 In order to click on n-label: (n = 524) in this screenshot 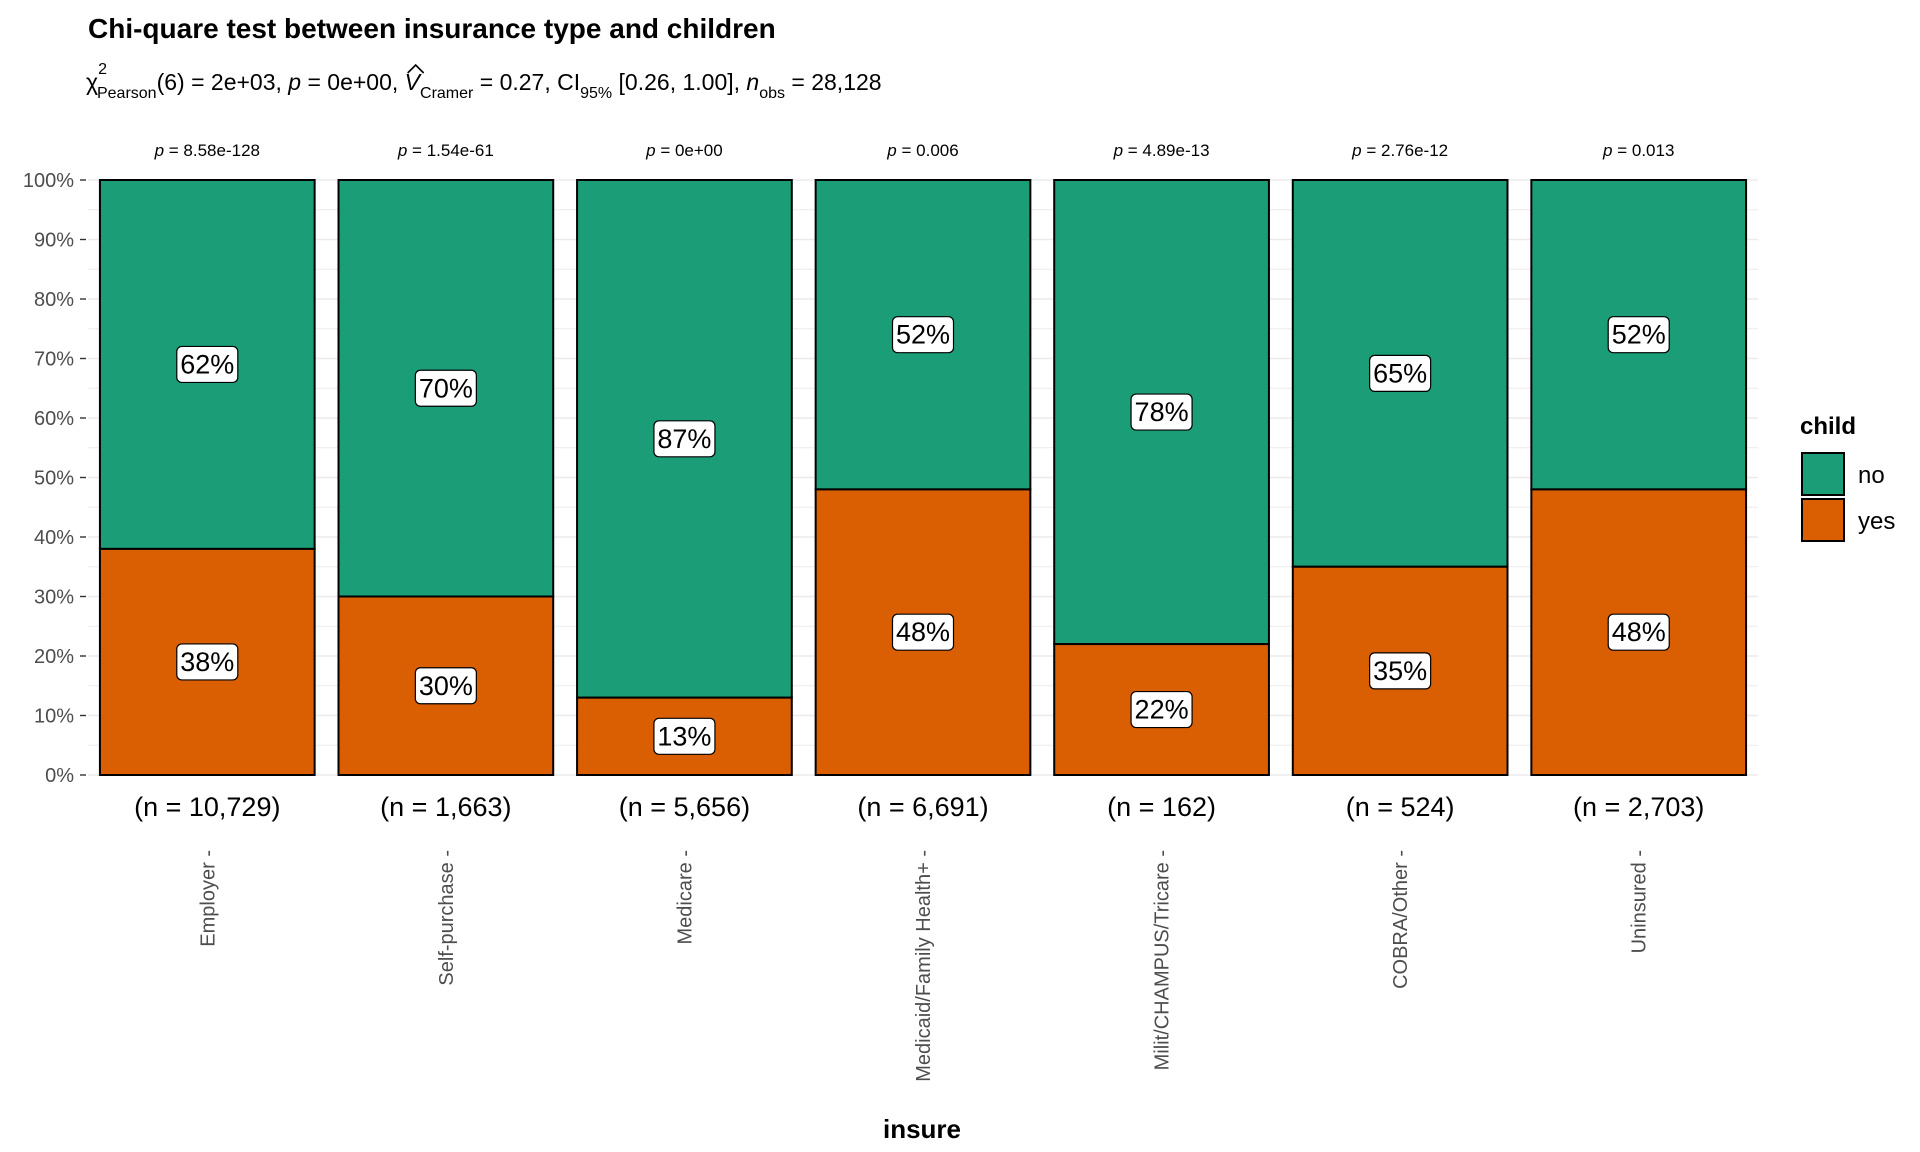, I will do `click(1400, 807)`.